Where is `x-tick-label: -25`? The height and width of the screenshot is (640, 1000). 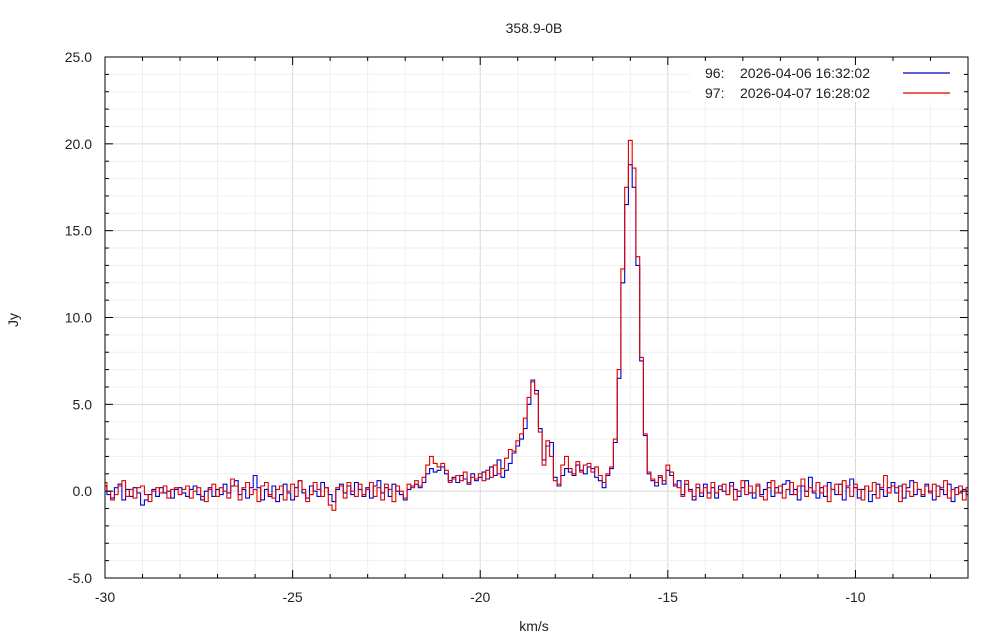 x-tick-label: -25 is located at coordinates (292, 597).